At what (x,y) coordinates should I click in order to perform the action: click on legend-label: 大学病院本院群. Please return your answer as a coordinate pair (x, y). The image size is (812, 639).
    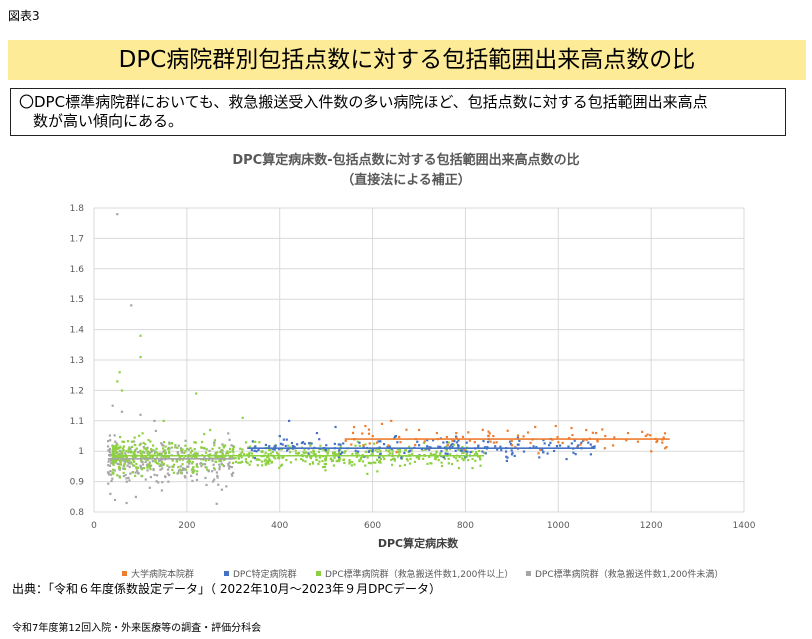
    Looking at the image, I should click on (162, 574).